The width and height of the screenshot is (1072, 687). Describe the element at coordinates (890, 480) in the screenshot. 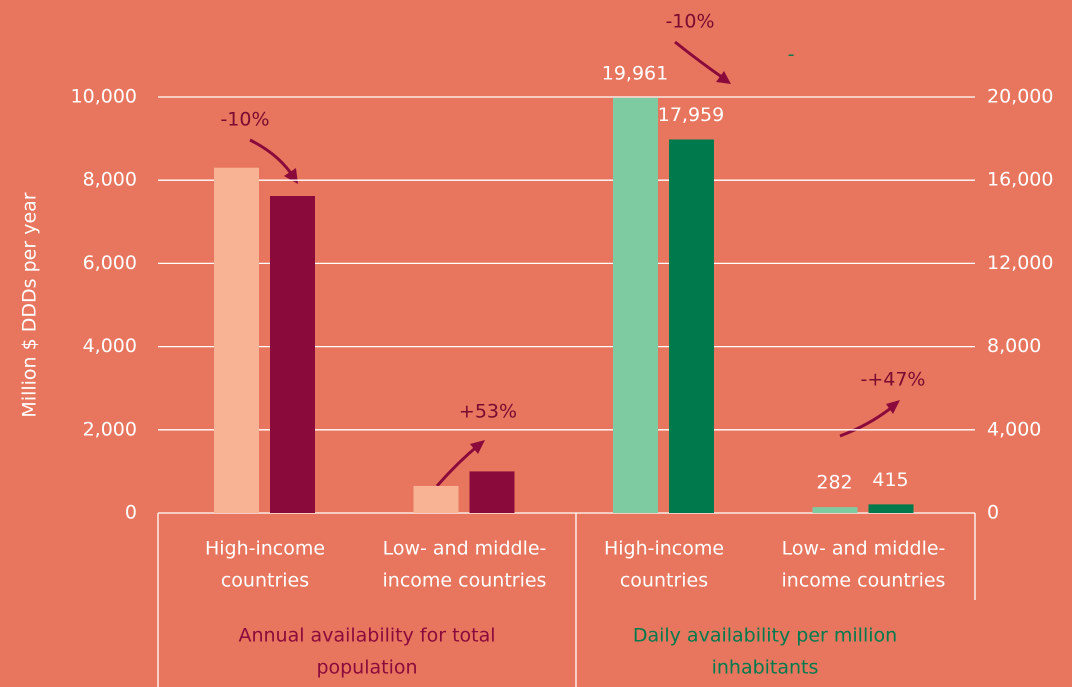

I see `data-label: 415` at that location.